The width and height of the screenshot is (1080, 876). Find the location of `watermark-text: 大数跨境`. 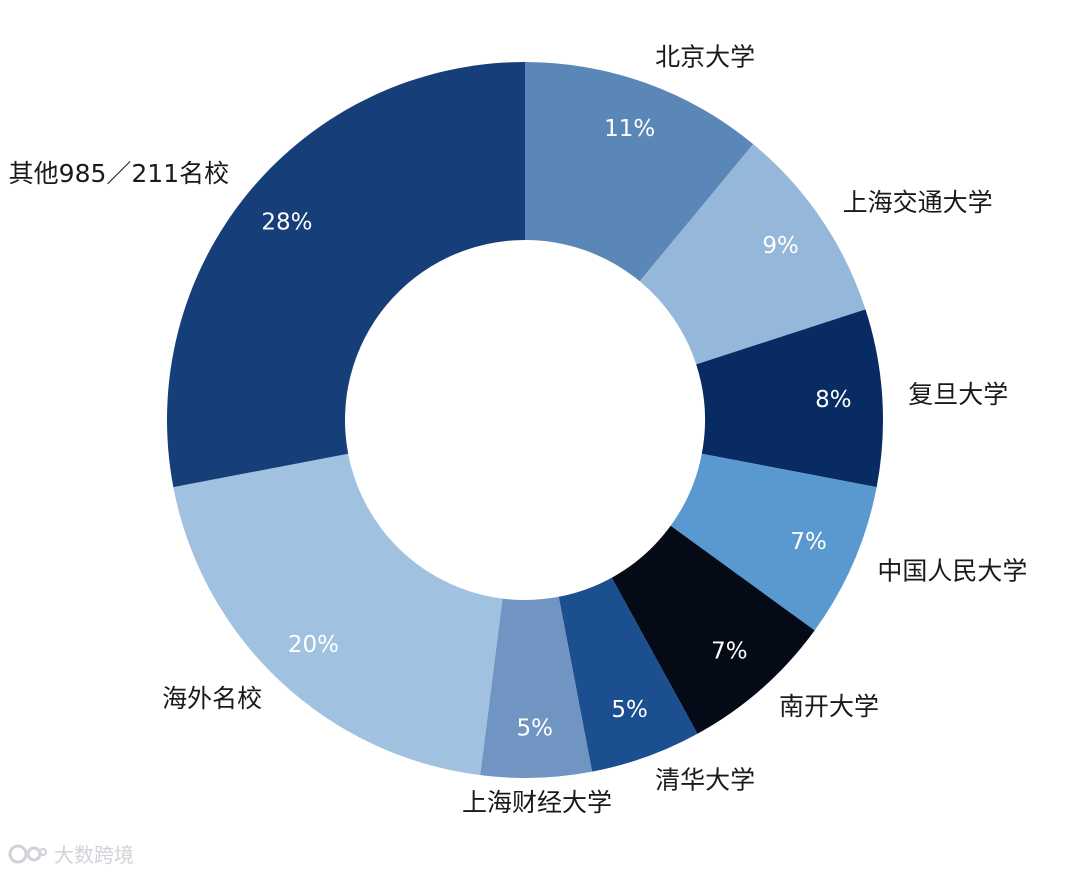

watermark-text: 大数跨境 is located at coordinates (94, 855).